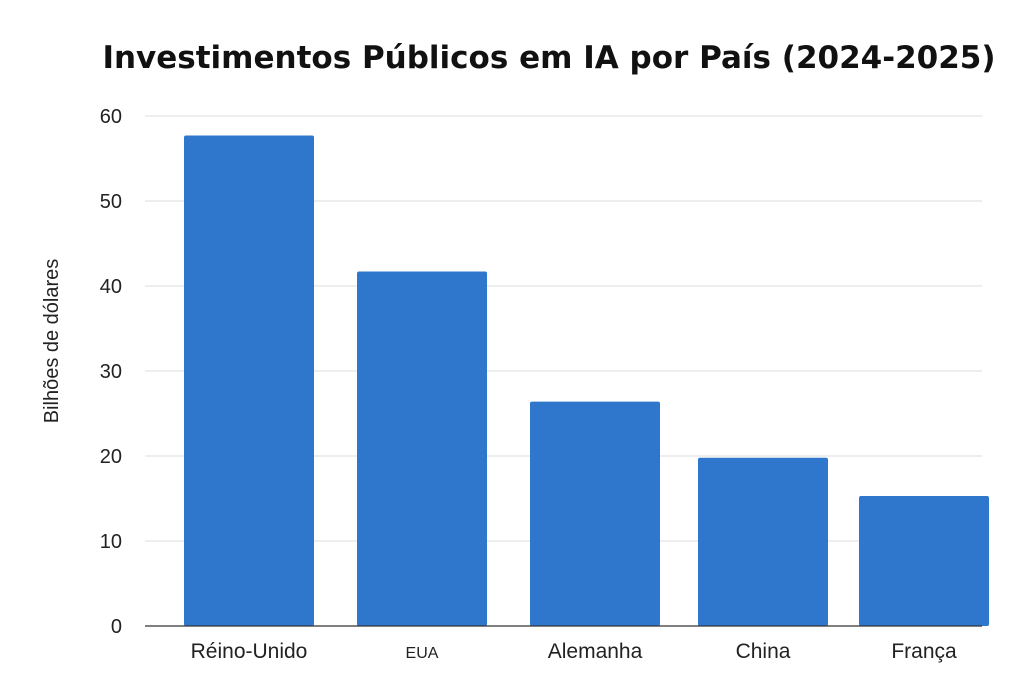 This screenshot has height=679, width=1024. I want to click on y-tick-label: 50, so click(111, 202).